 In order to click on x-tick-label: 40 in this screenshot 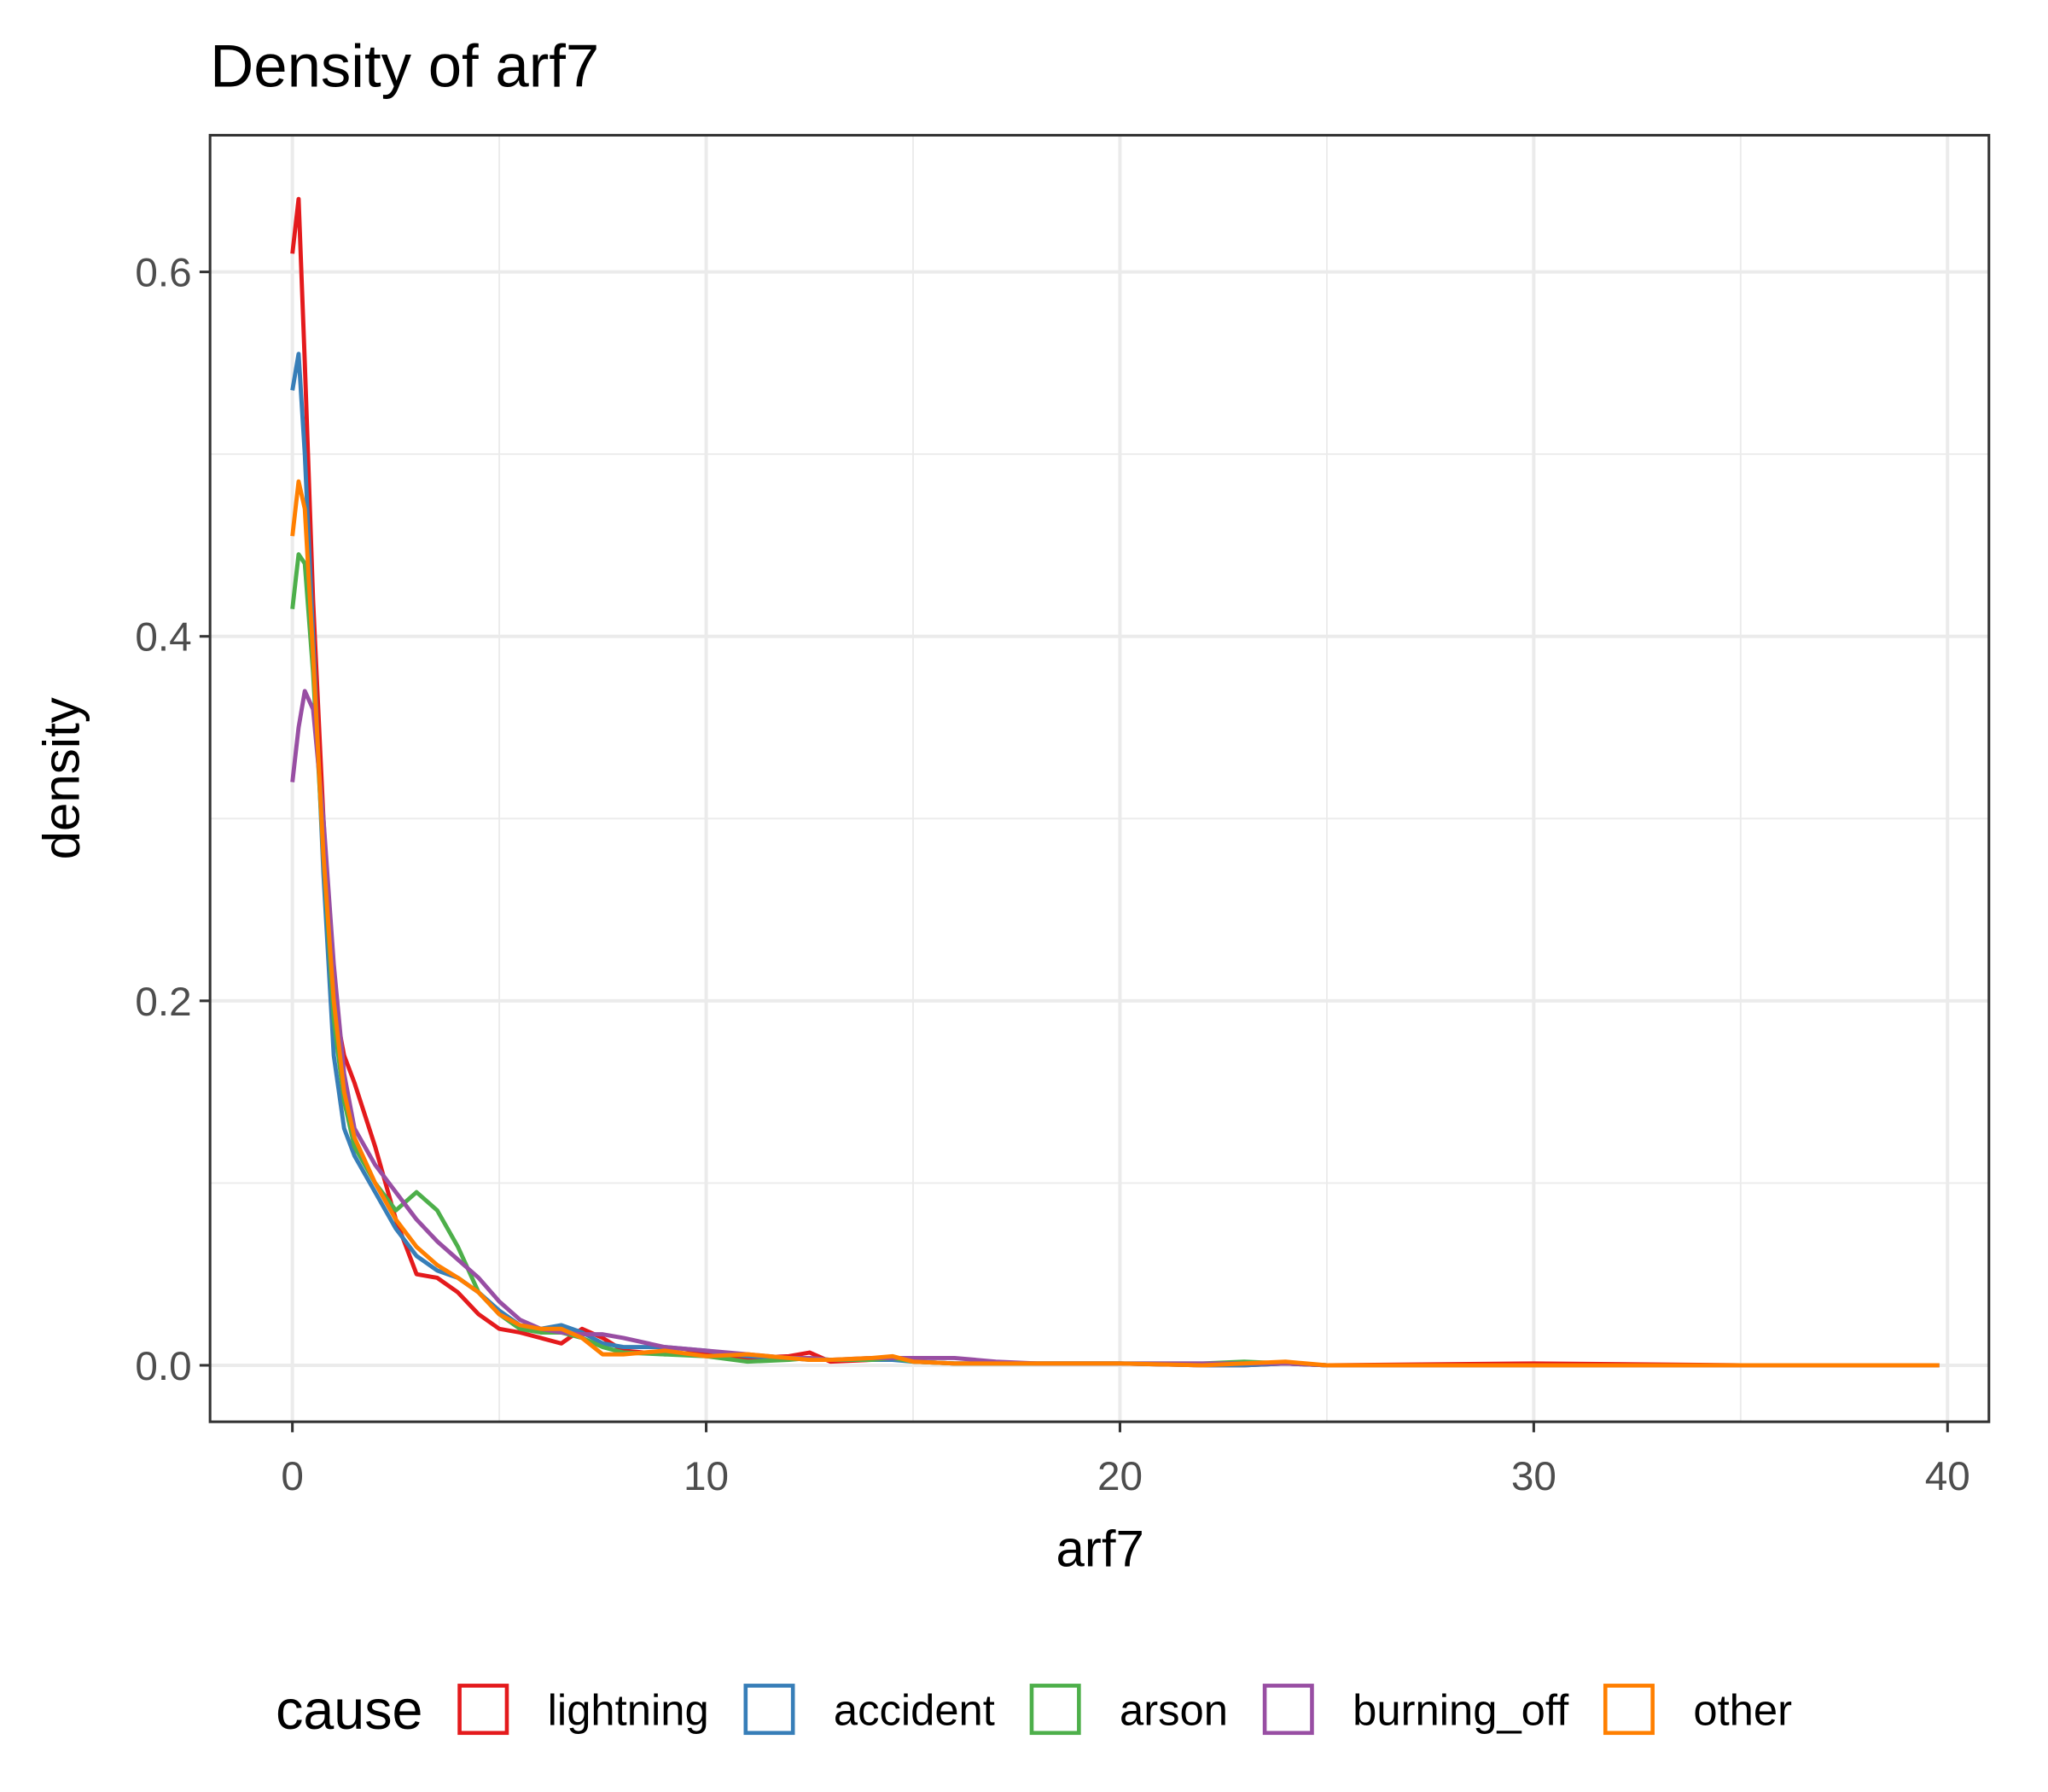, I will do `click(1948, 1476)`.